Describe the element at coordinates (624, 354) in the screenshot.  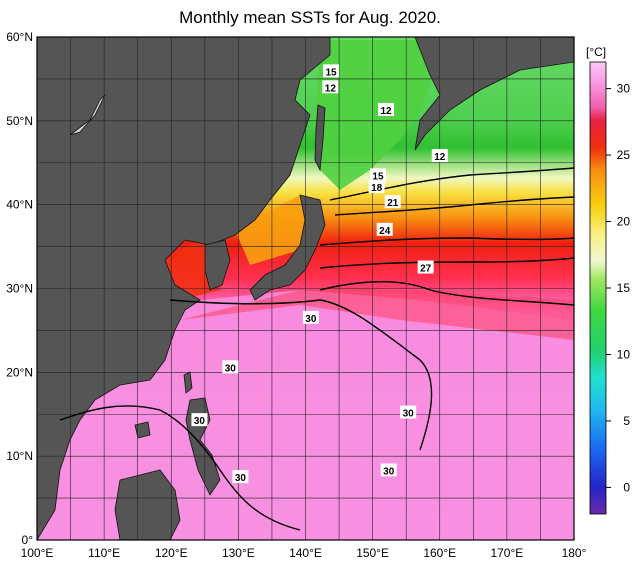
I see `colorbar-tick-label: 10` at that location.